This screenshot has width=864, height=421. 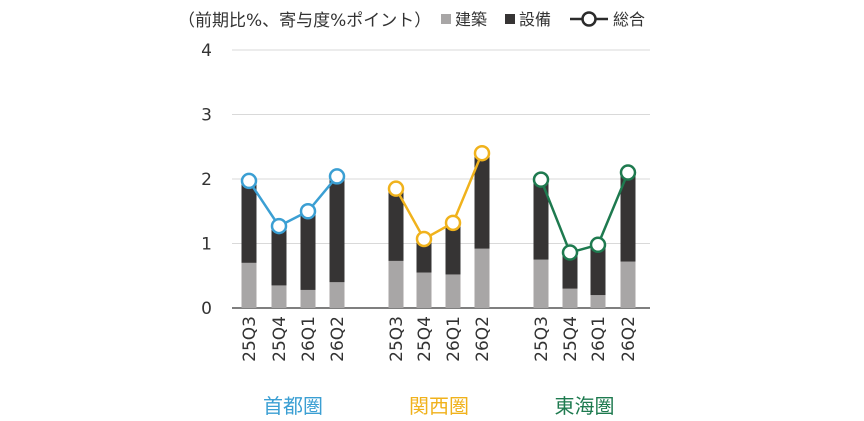 What do you see at coordinates (206, 51) in the screenshot?
I see `y-tick-label: 4` at bounding box center [206, 51].